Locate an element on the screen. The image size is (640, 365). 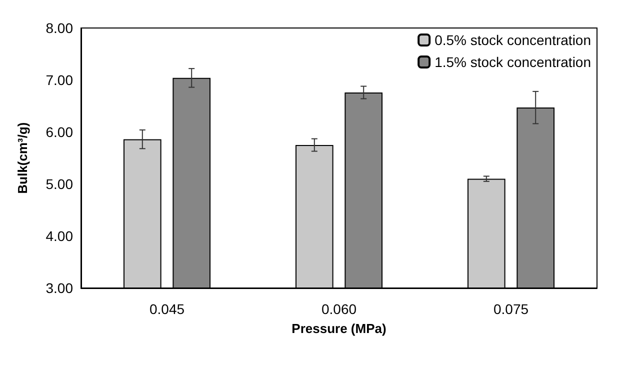
legend-label: 0.5% stock concentration is located at coordinates (512, 40).